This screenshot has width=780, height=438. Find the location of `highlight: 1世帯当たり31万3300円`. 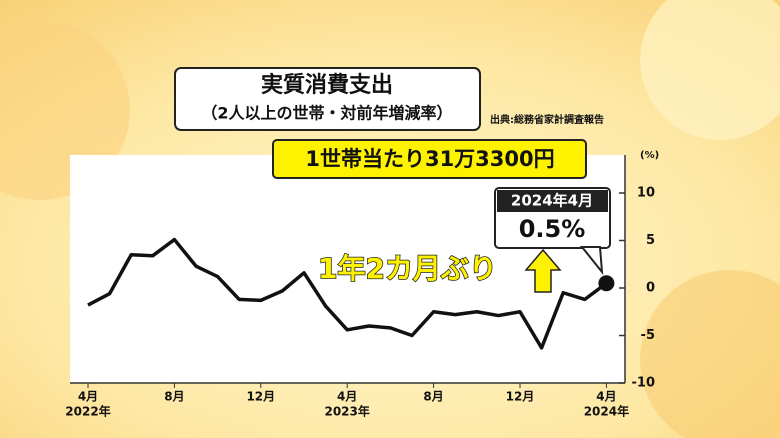

highlight: 1世帯当たり31万3300円 is located at coordinates (429, 159).